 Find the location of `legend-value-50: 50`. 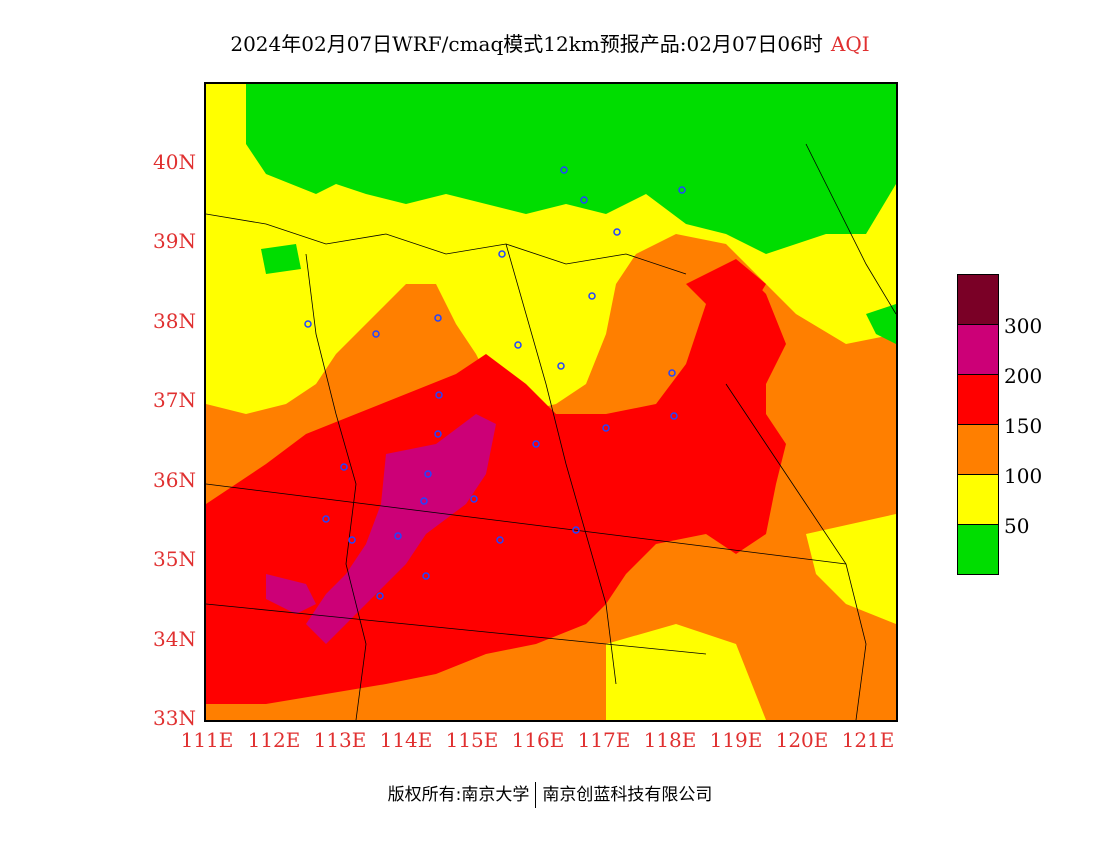

legend-value-50: 50 is located at coordinates (1017, 526).